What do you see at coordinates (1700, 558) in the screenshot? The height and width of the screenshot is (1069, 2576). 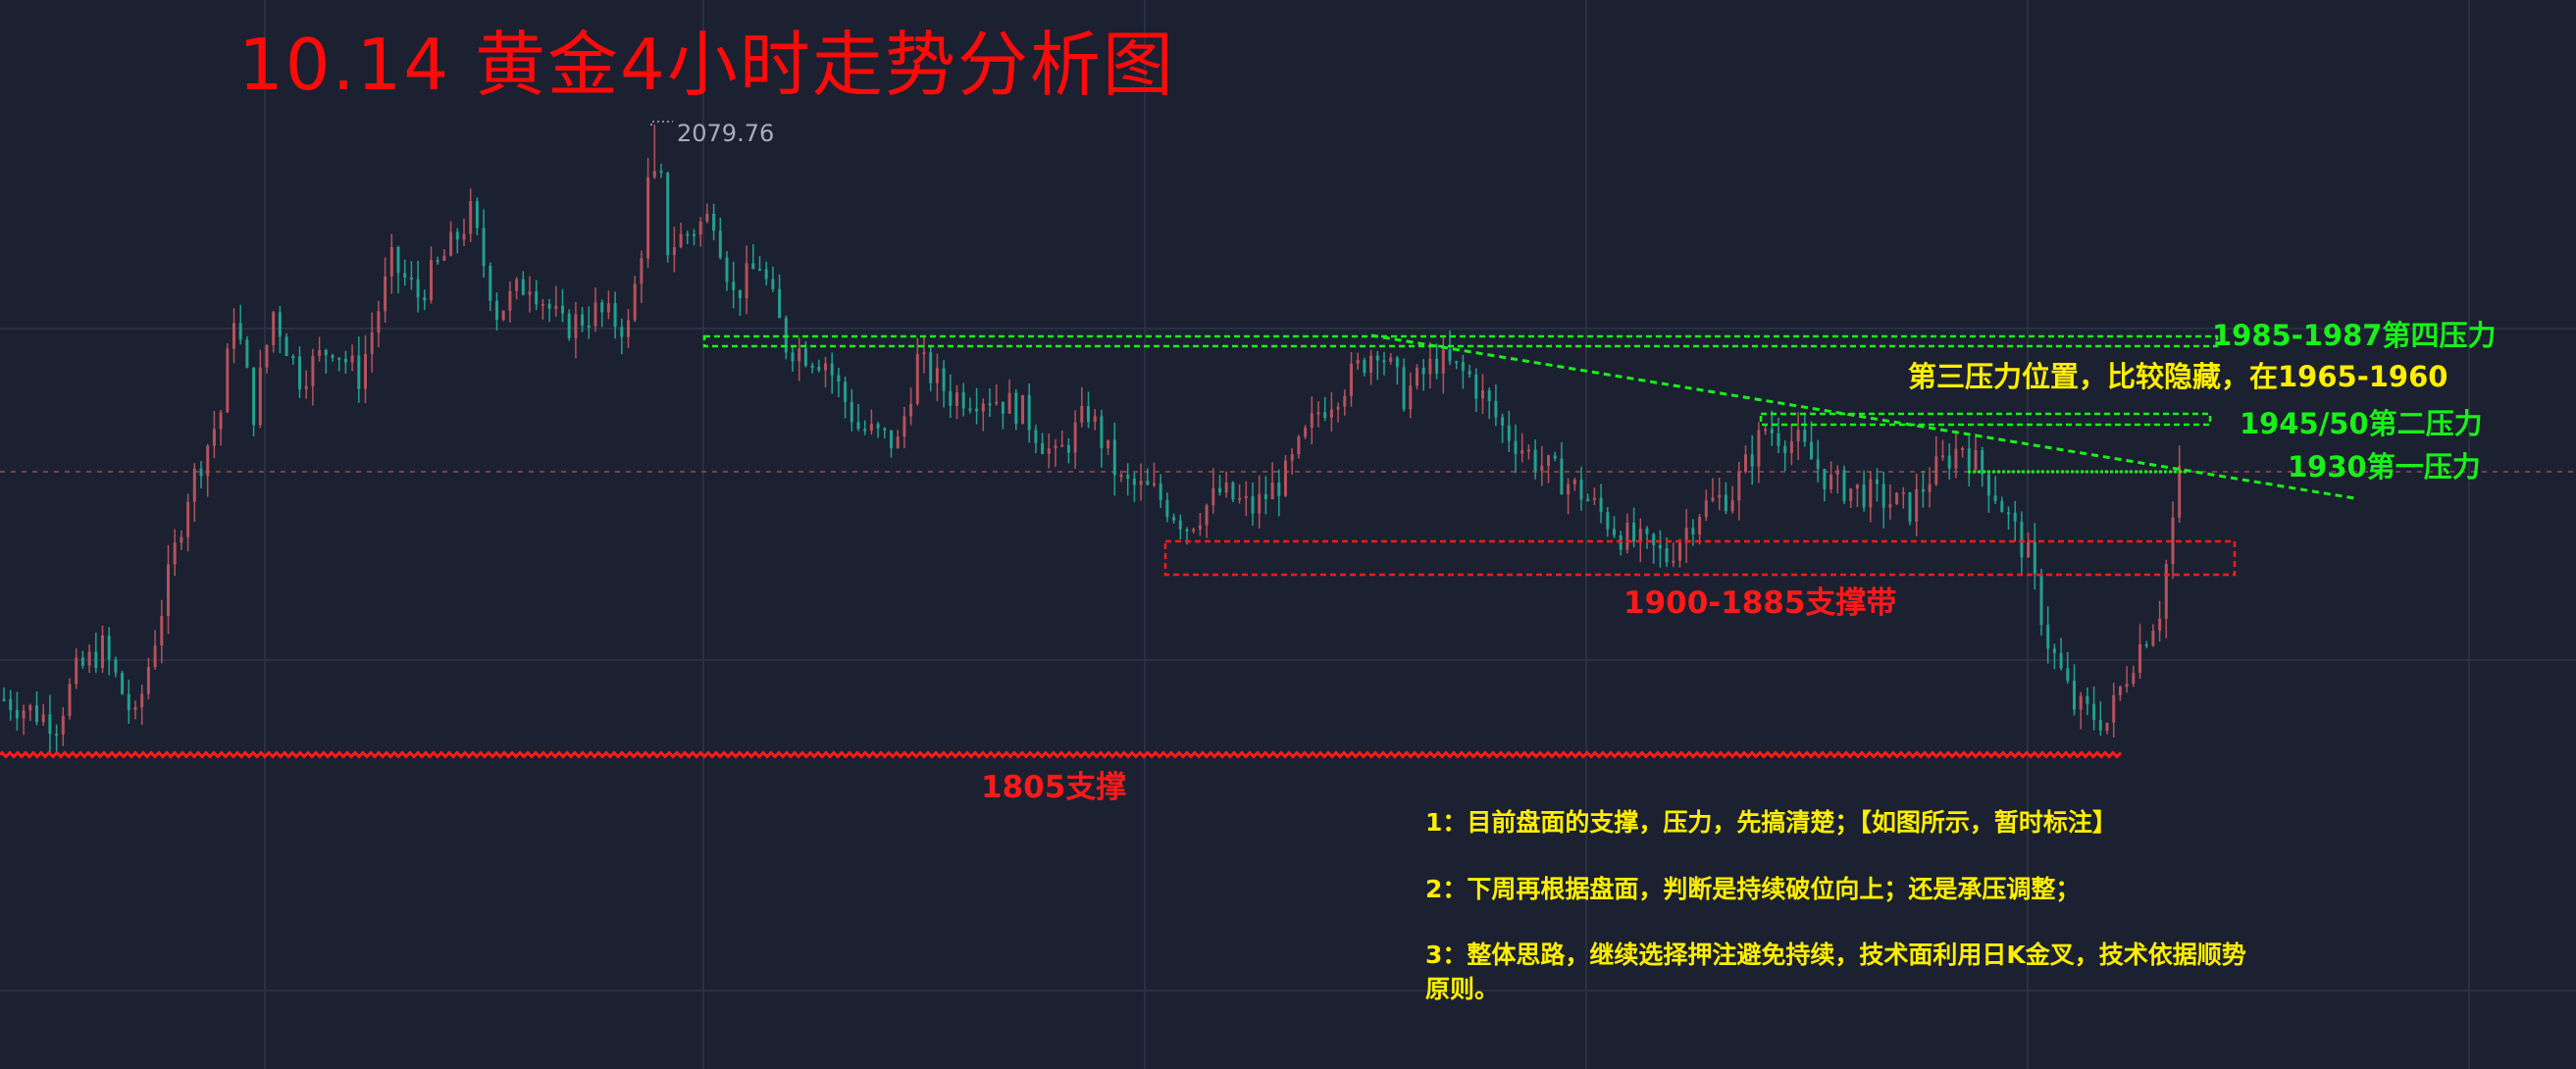 I see `support-band-box` at bounding box center [1700, 558].